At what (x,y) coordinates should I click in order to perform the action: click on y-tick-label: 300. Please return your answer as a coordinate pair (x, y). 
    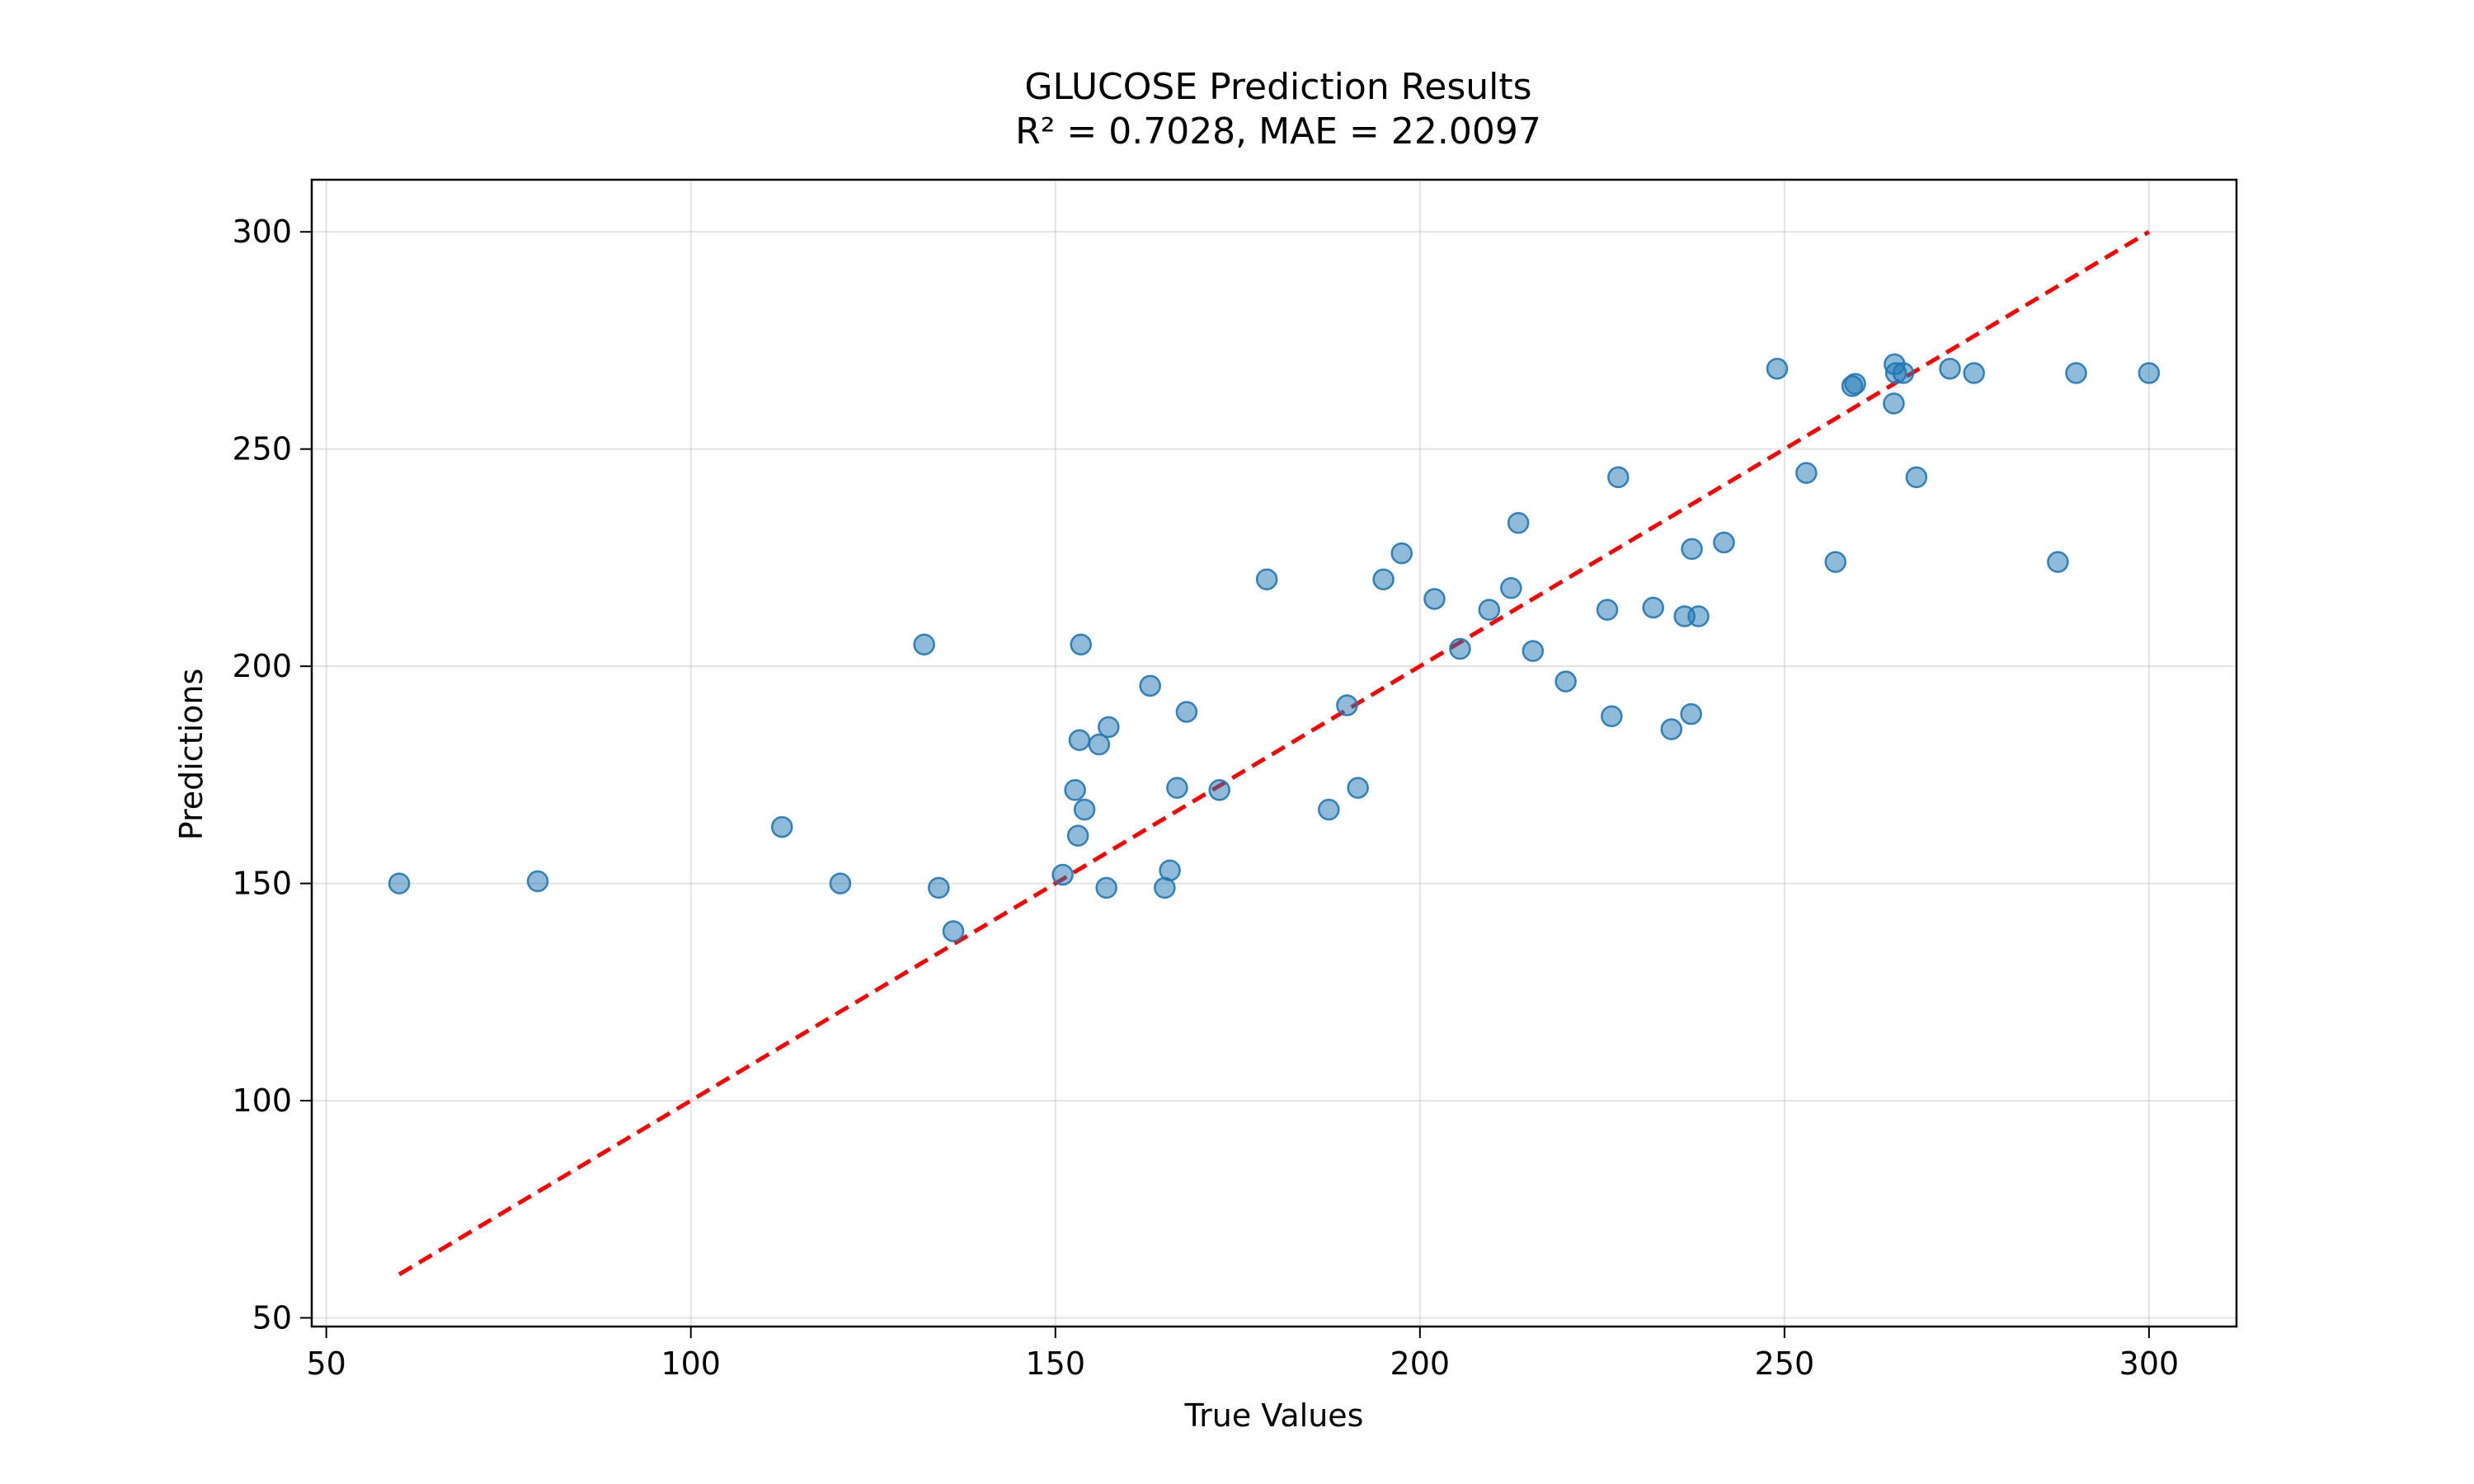
    Looking at the image, I should click on (262, 232).